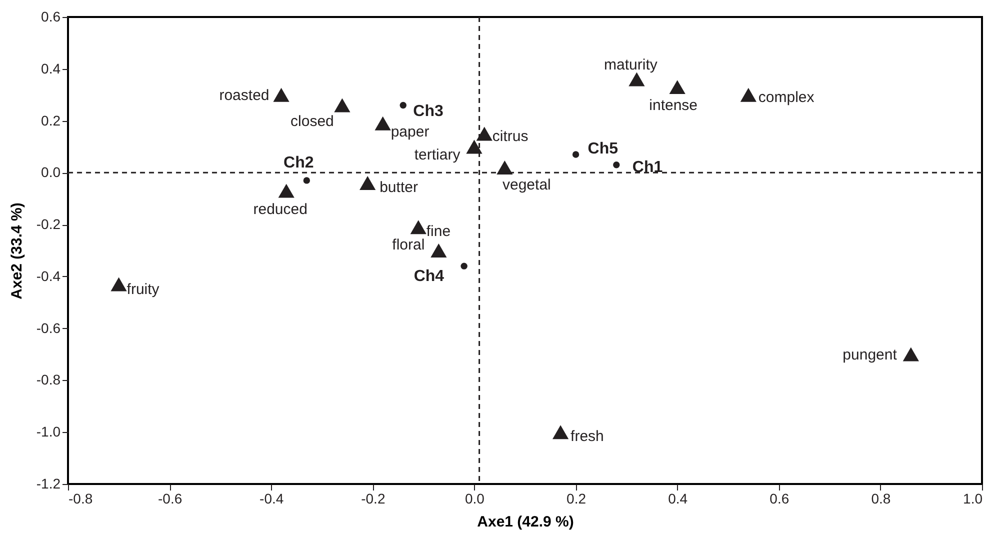  Describe the element at coordinates (170, 498) in the screenshot. I see `x-tick-label: -0.6` at that location.